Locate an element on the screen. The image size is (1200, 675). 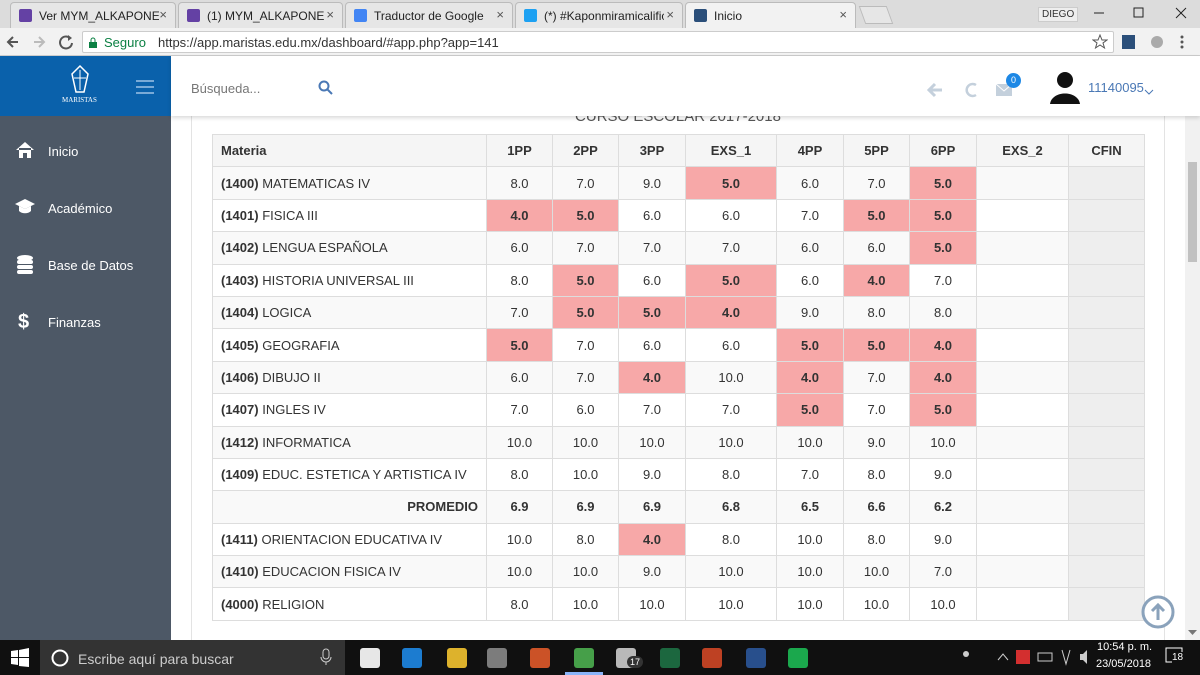
tray-icons is located at coordinates (1023, 657).